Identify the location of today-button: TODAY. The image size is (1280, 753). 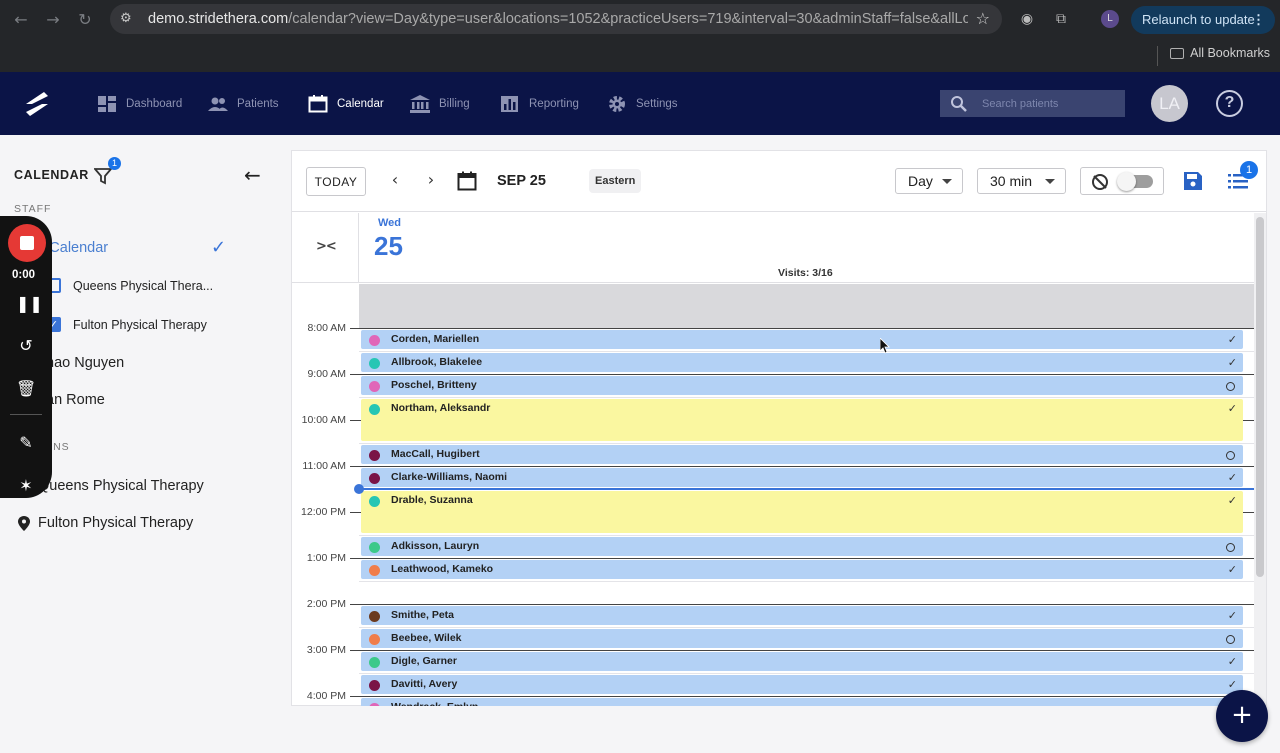
(336, 181).